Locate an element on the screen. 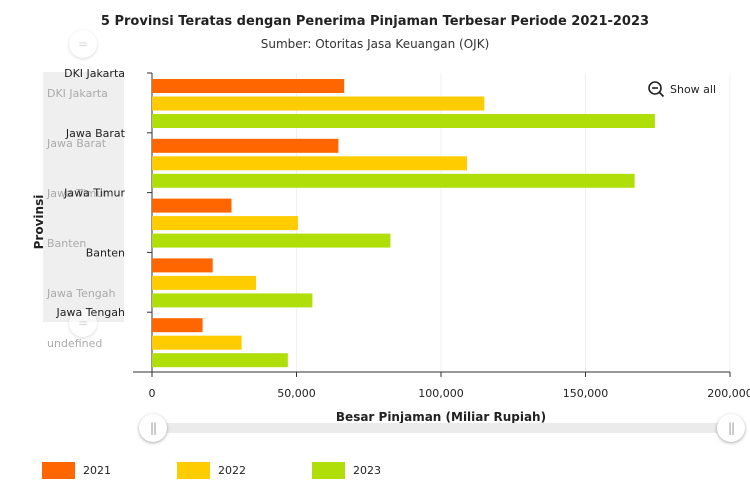 The width and height of the screenshot is (750, 500). x-tick-label: 100,000 is located at coordinates (441, 393).